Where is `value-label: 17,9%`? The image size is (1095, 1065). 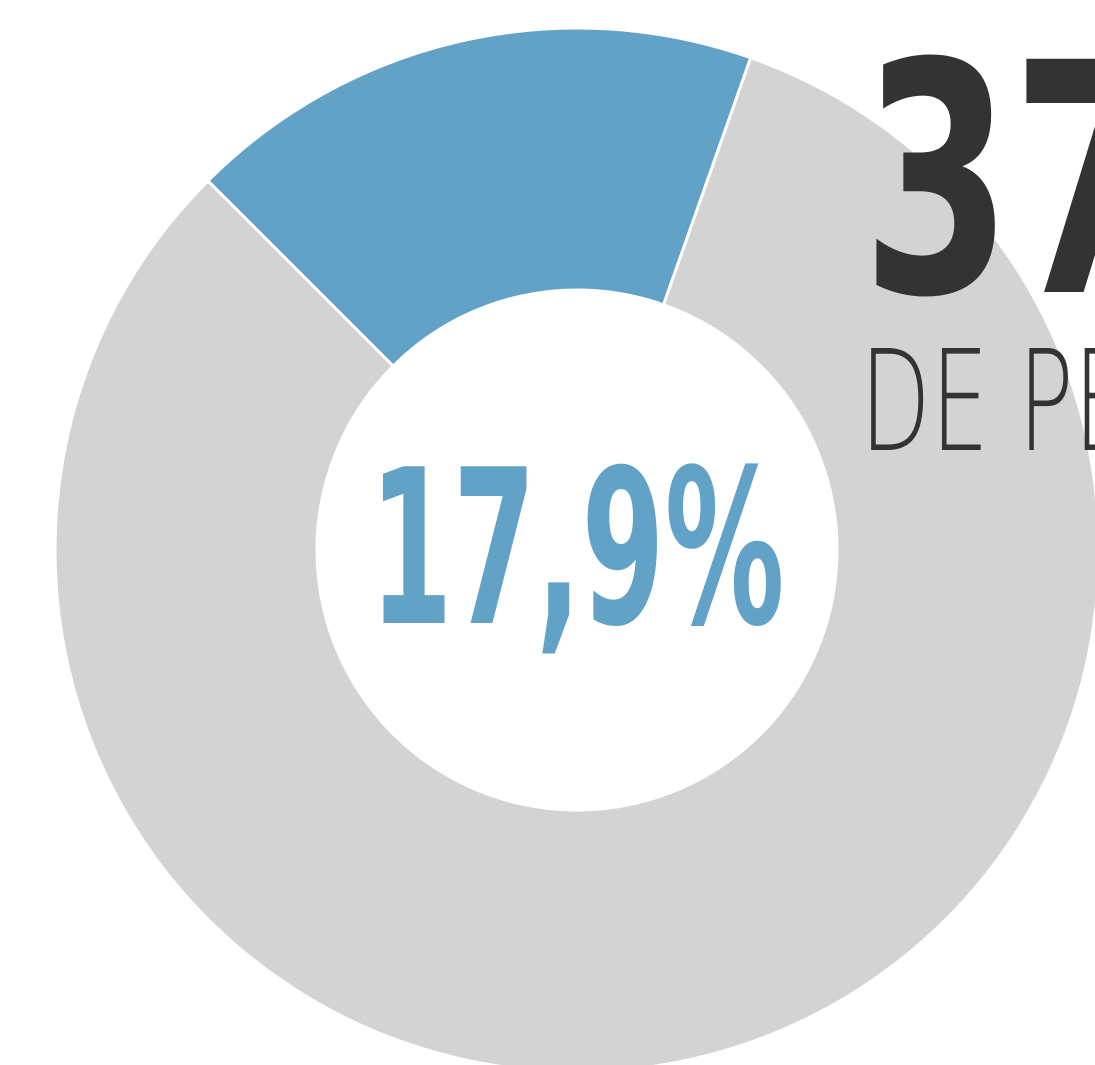
value-label: 17,9% is located at coordinates (577, 548).